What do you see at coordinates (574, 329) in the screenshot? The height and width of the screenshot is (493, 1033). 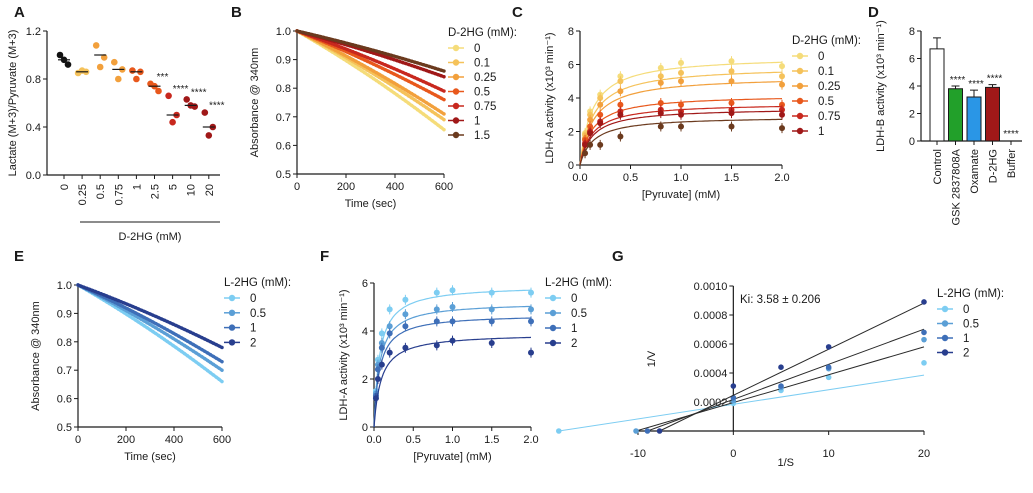 I see `legend-label: 1` at bounding box center [574, 329].